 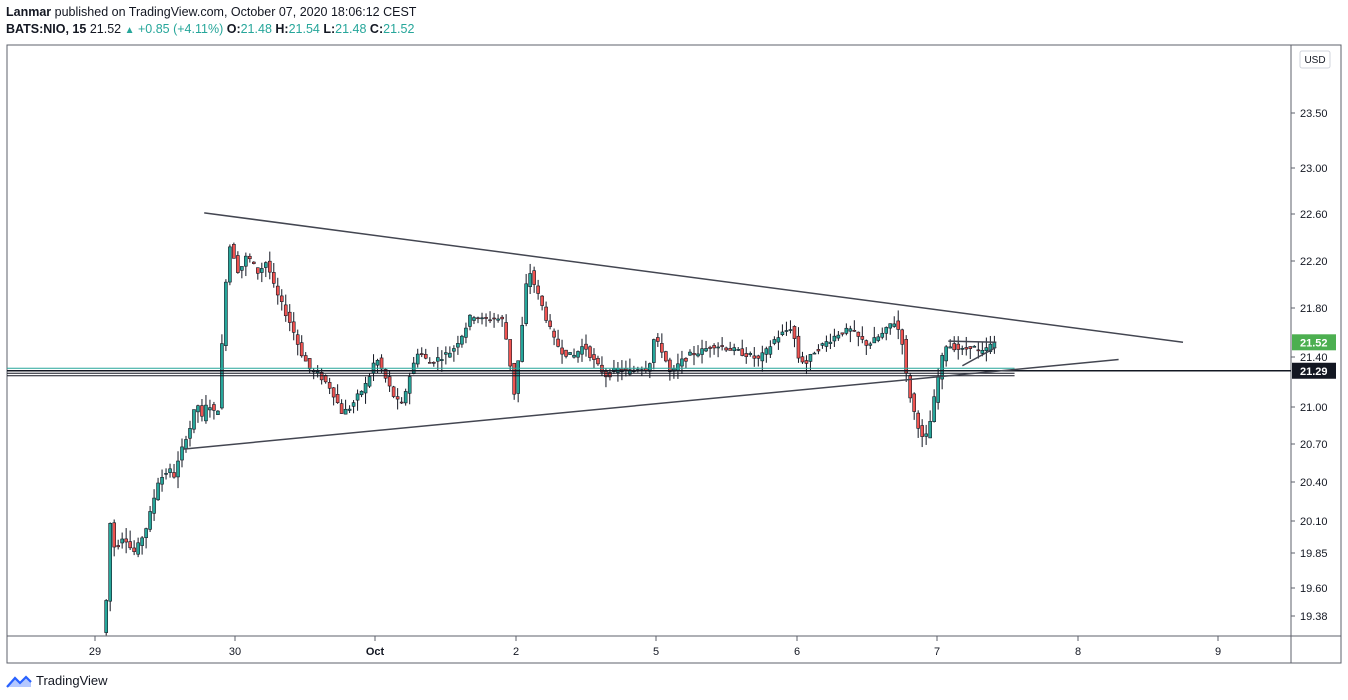 What do you see at coordinates (256, 29) in the screenshot?
I see `open-value: 21.48` at bounding box center [256, 29].